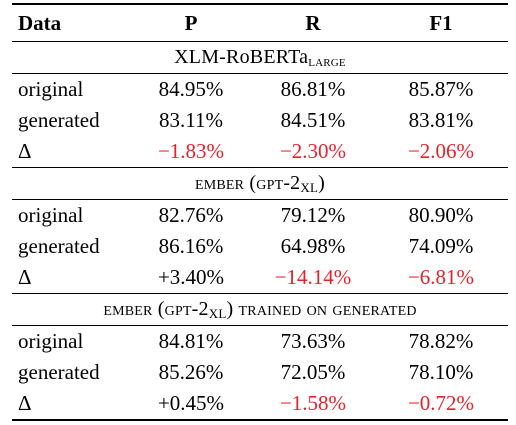  I want to click on cell-f1: 78.82%, so click(441, 341).